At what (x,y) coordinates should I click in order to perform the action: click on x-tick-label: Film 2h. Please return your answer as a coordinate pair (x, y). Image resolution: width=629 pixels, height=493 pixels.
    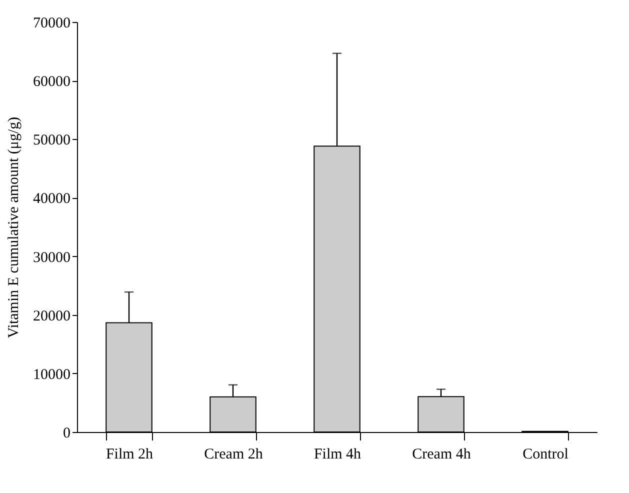
    Looking at the image, I should click on (130, 454).